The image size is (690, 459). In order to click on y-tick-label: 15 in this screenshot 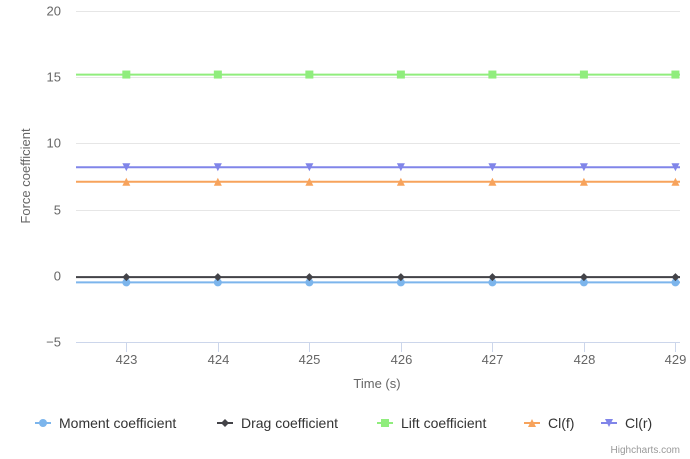, I will do `click(54, 77)`.